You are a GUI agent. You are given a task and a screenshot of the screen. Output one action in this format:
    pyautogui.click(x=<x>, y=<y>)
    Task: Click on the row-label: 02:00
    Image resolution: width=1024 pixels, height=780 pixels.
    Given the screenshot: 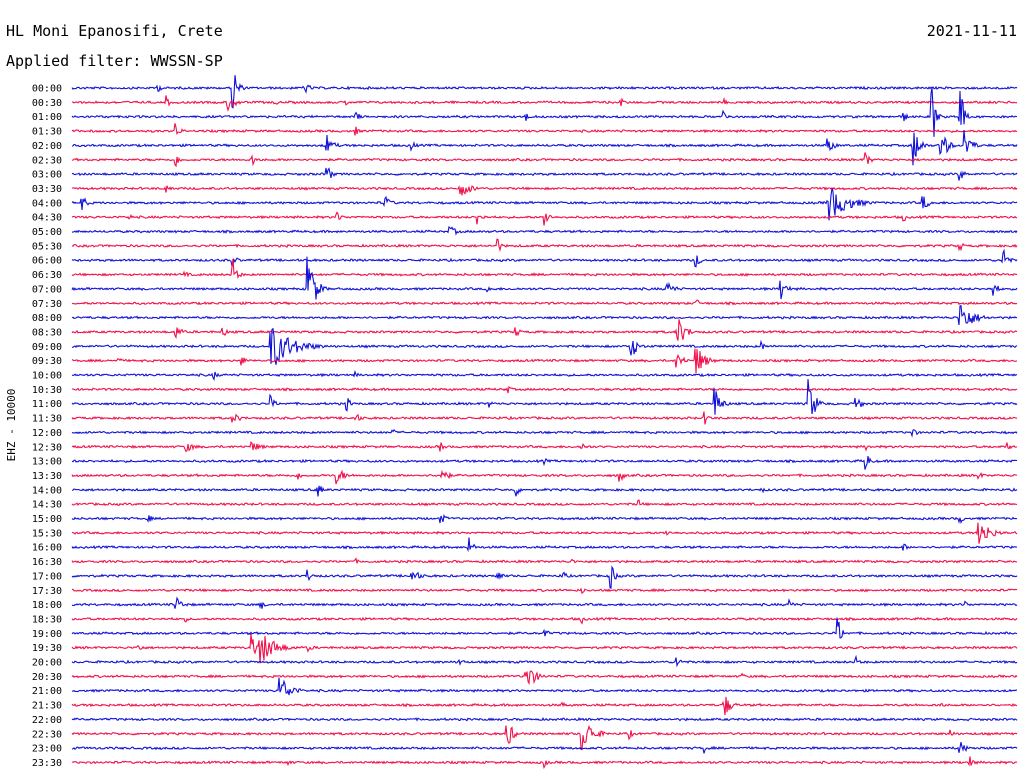 What is the action you would take?
    pyautogui.click(x=47, y=146)
    